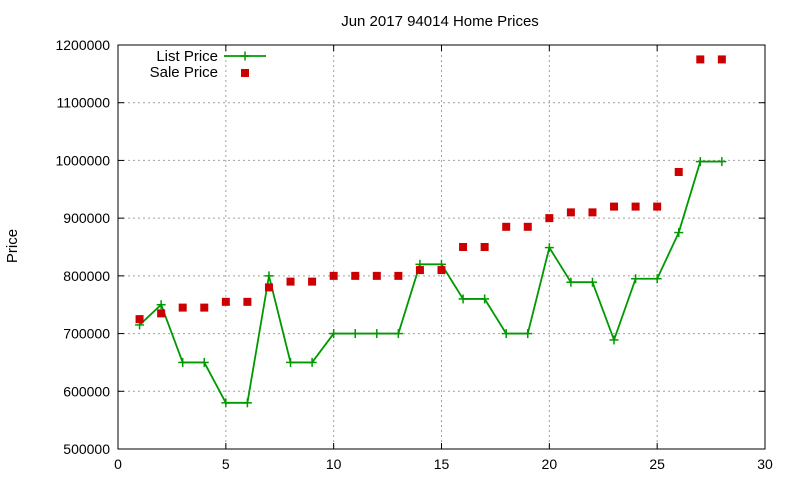 This screenshot has width=800, height=480. I want to click on x-tick-label: 0, so click(118, 464).